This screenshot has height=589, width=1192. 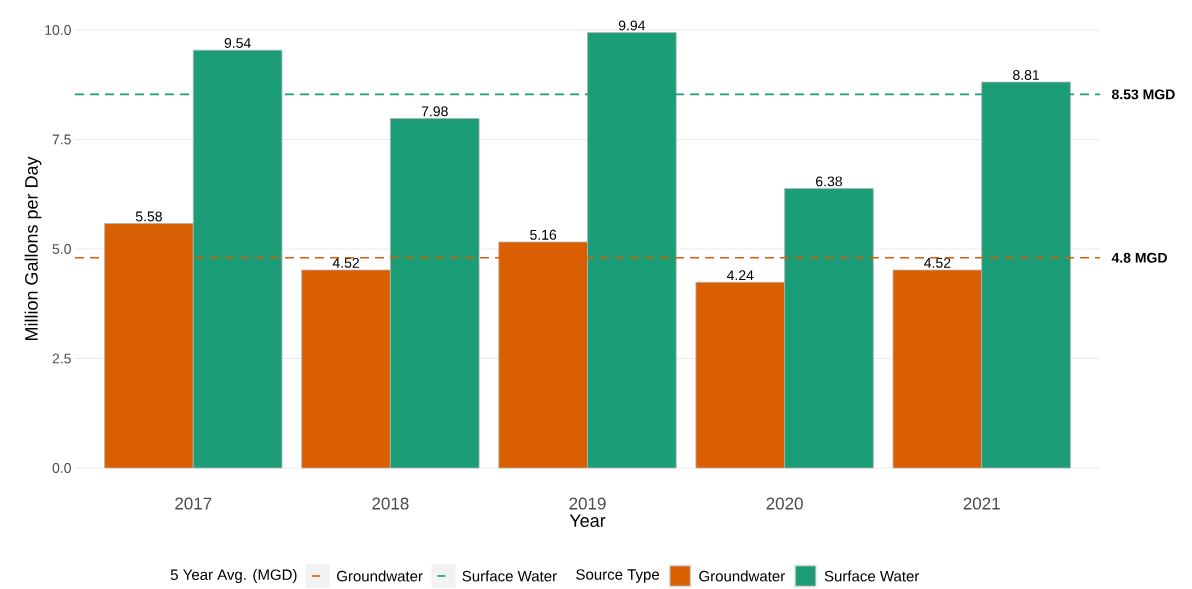 I want to click on data-label: 8.81, so click(x=1026, y=74).